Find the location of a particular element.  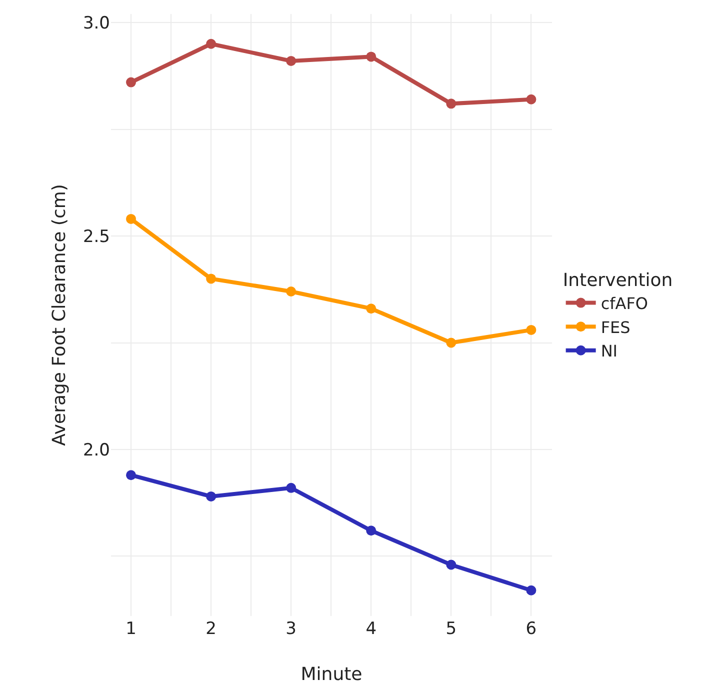

y-tick-label: 3.0 is located at coordinates (96, 23).